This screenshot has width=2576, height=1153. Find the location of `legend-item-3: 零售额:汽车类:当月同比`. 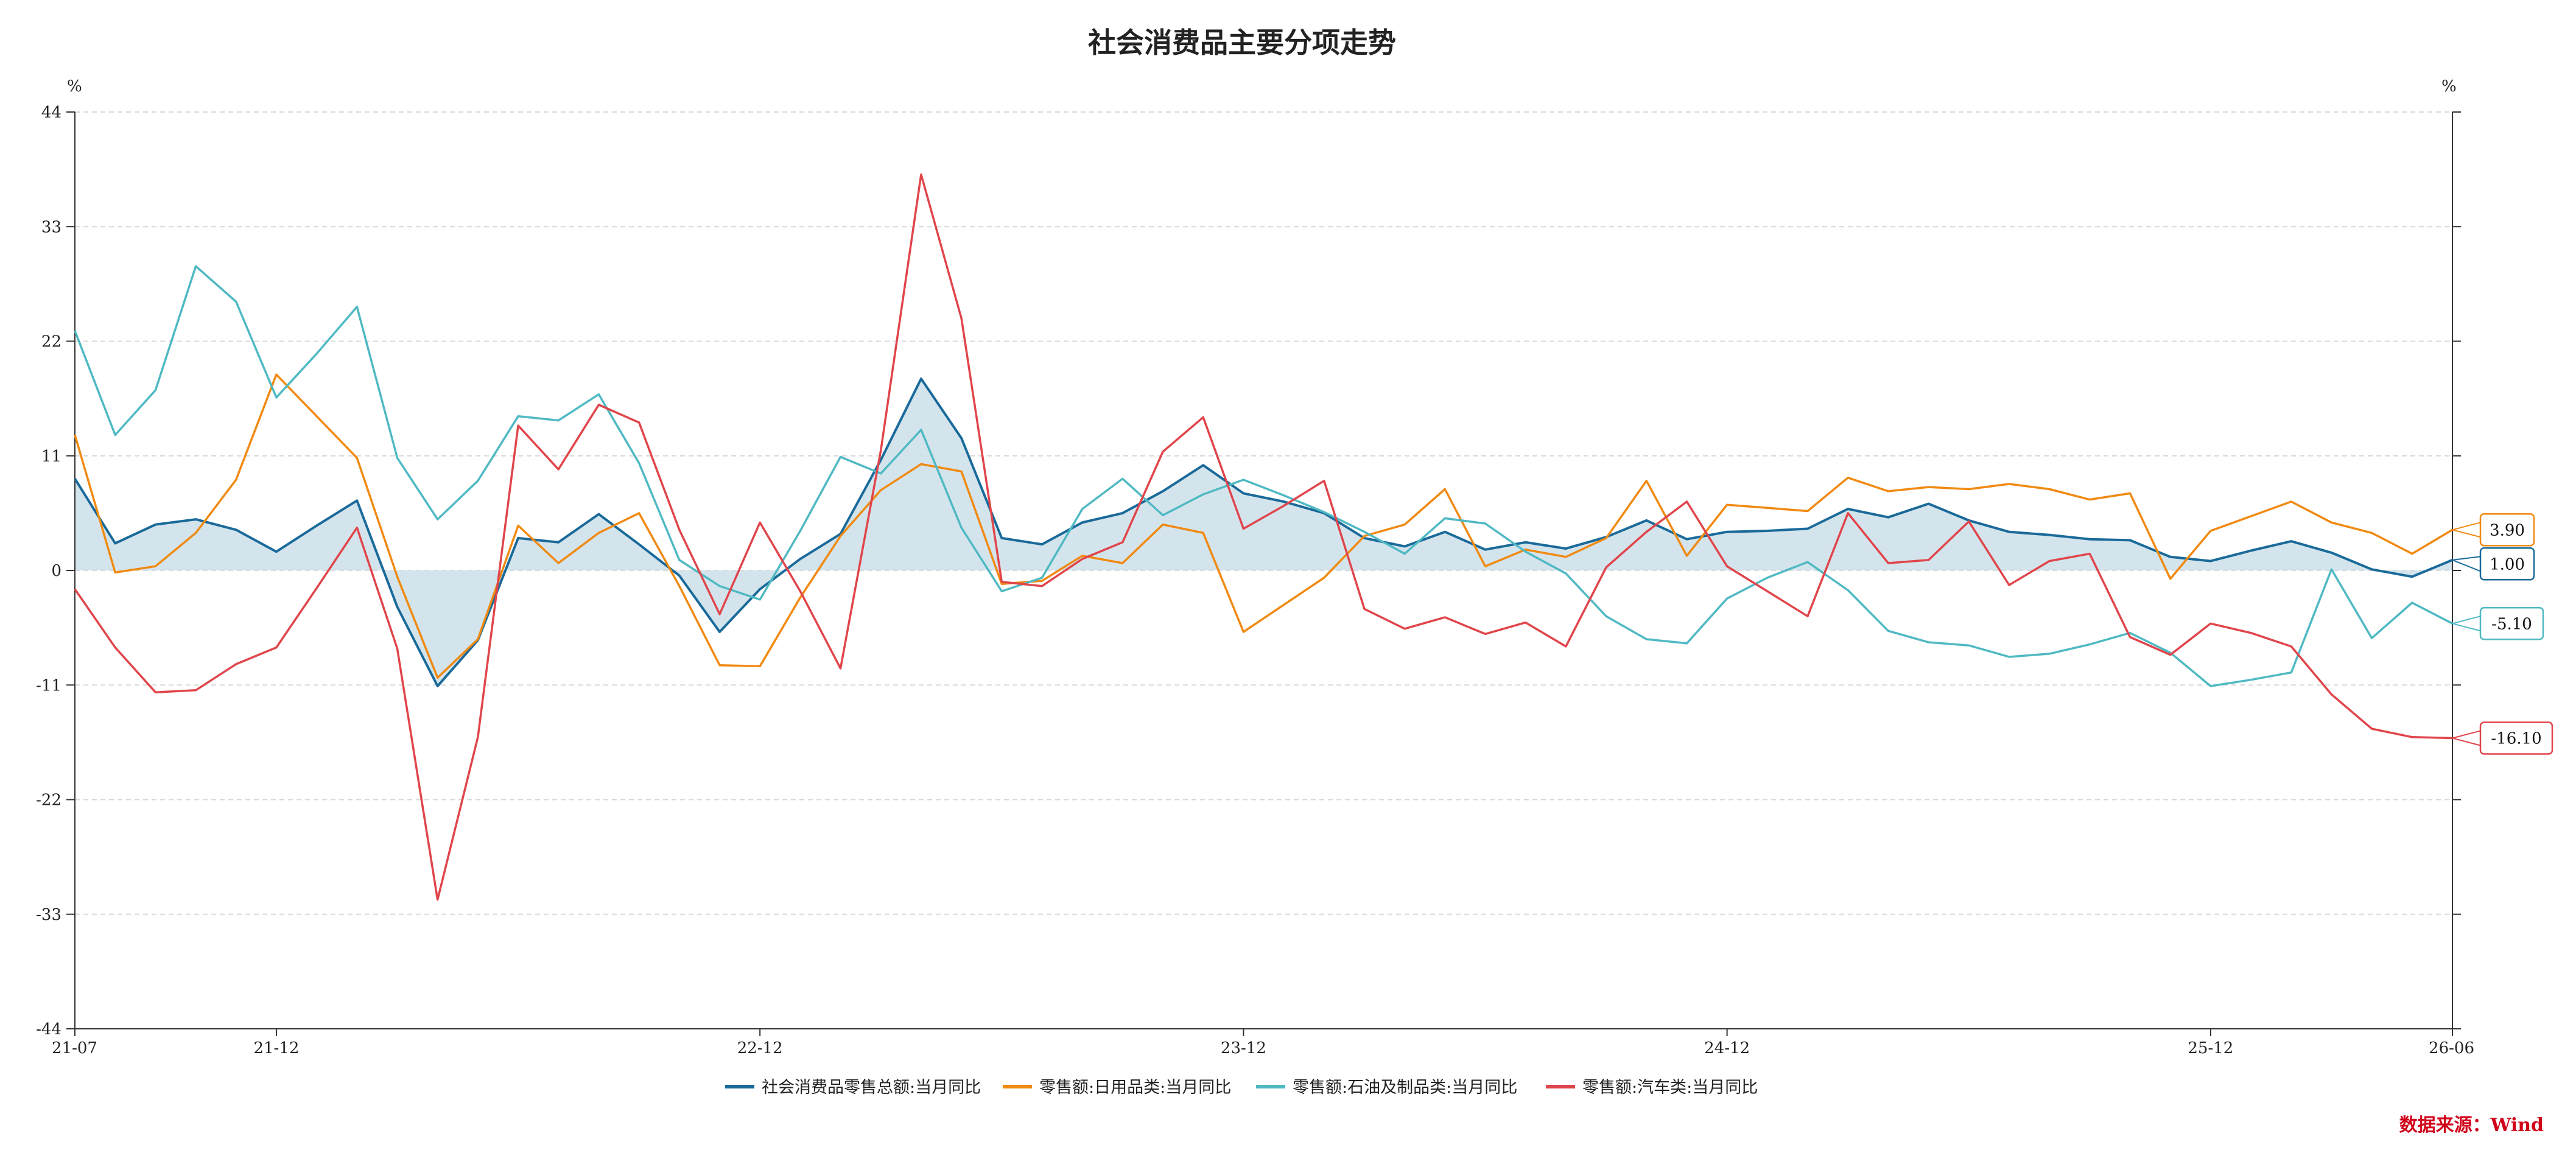

legend-item-3: 零售额:汽车类:当月同比 is located at coordinates (1652, 1087).